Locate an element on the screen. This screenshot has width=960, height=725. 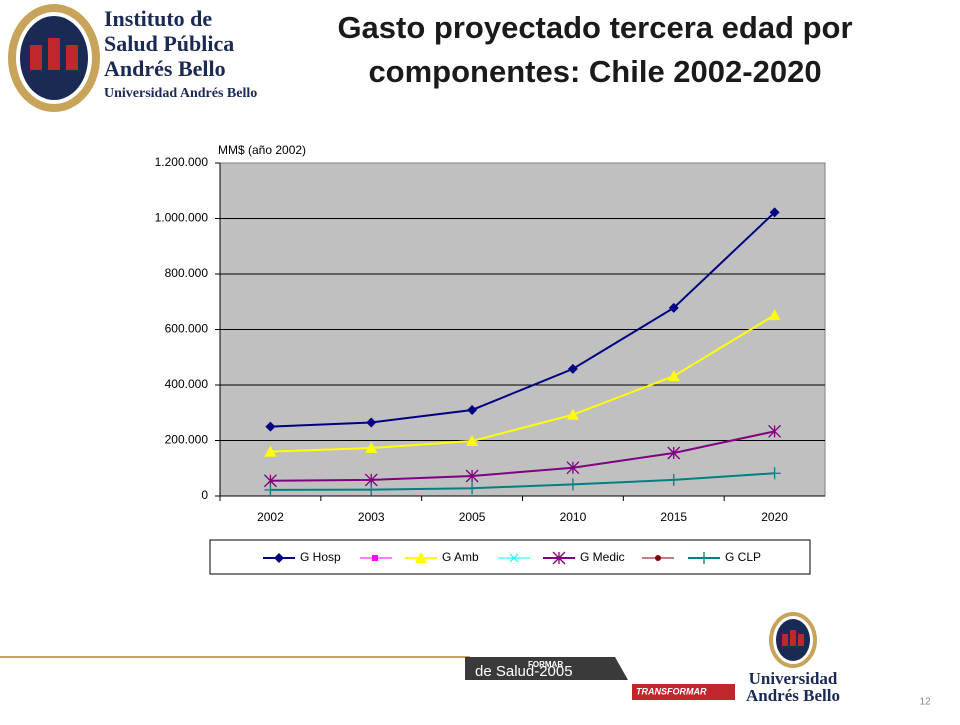
y-tick-label: 200.000 is located at coordinates (187, 440).